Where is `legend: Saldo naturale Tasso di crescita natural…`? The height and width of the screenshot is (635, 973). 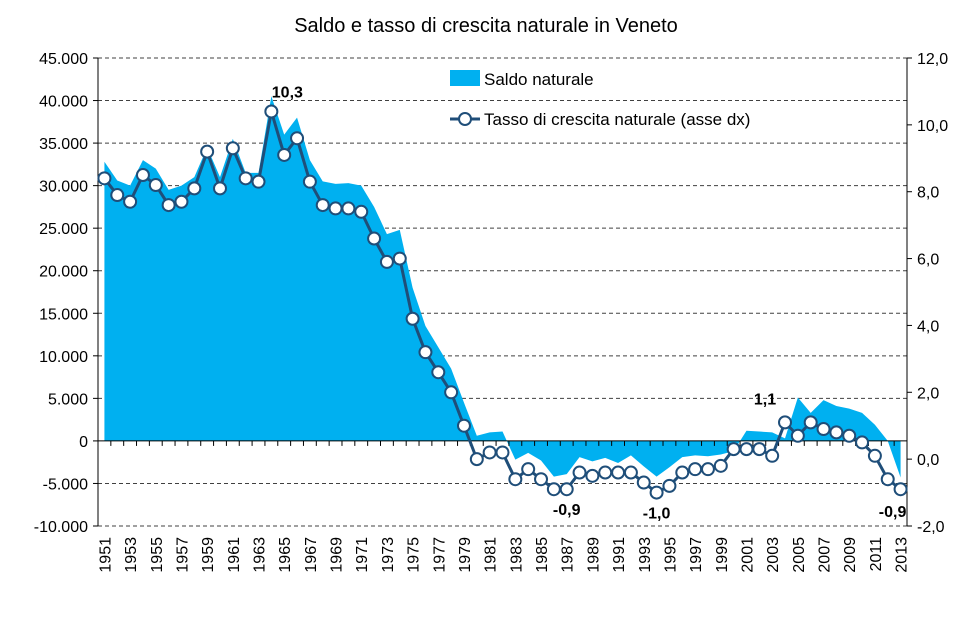 legend: Saldo naturale Tasso di crescita natural… is located at coordinates (600, 99).